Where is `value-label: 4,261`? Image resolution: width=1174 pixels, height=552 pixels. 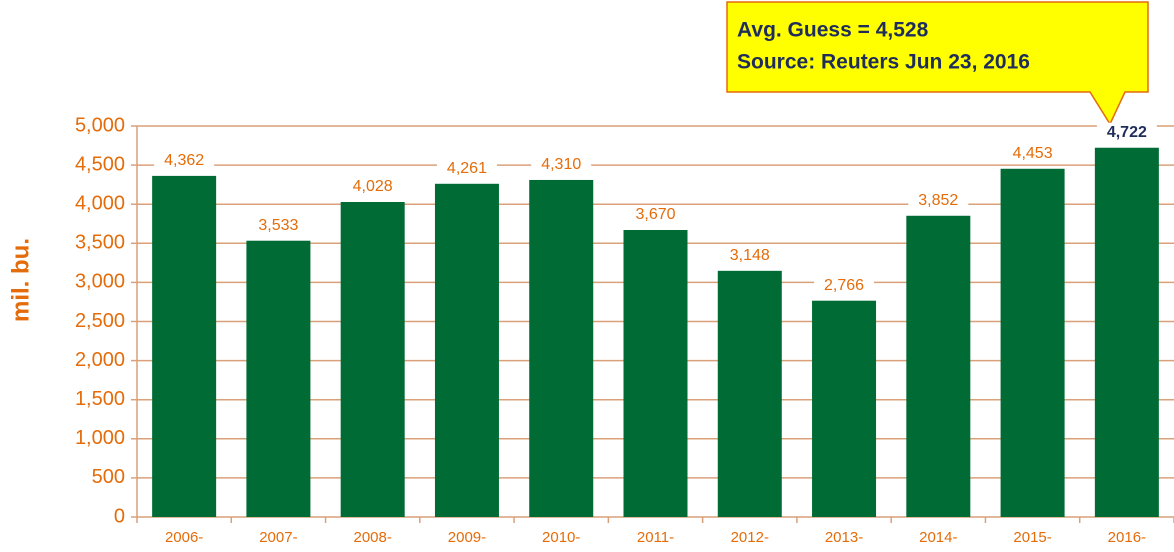 value-label: 4,261 is located at coordinates (467, 168).